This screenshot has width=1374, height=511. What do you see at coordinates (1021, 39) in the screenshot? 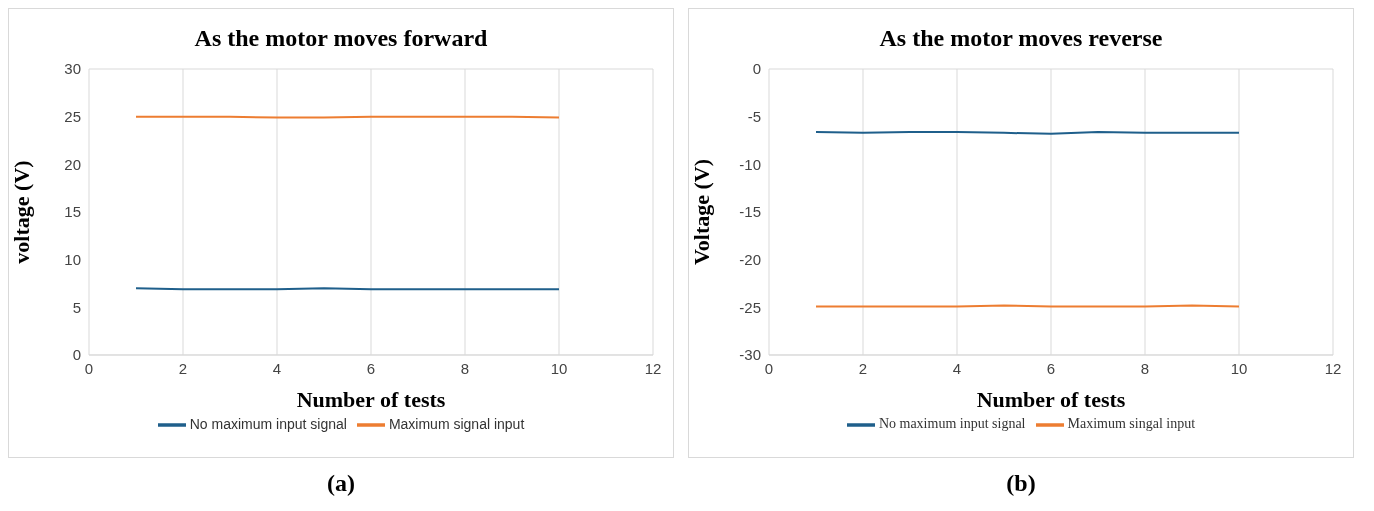
I see `chart-title: As the motor moves reverse` at bounding box center [1021, 39].